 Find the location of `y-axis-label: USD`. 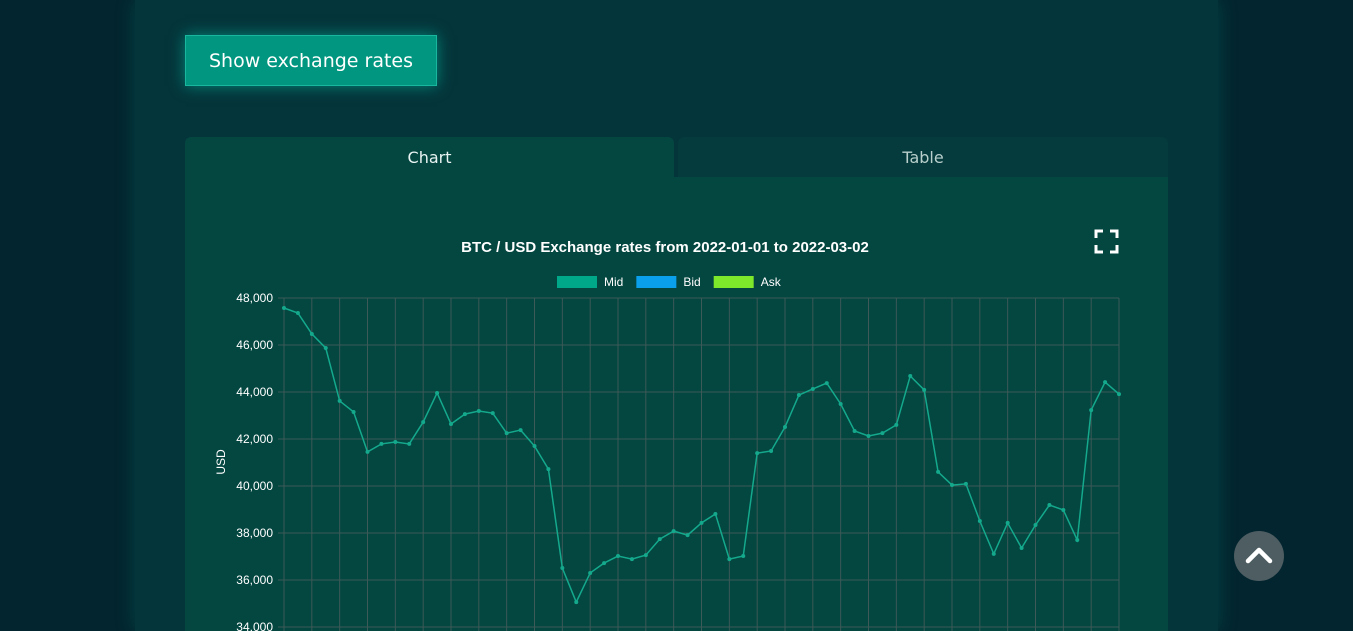

y-axis-label: USD is located at coordinates (221, 462).